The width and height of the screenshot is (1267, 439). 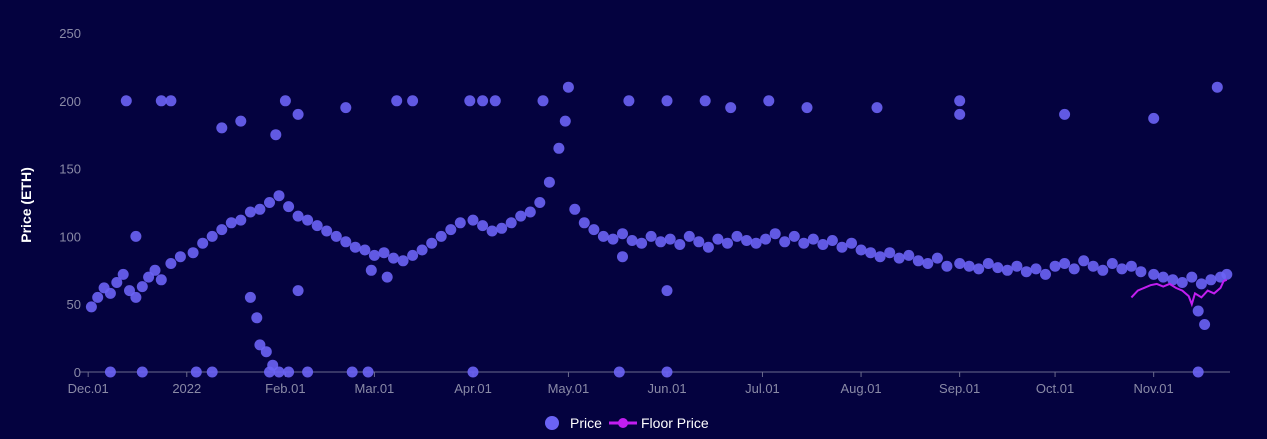 I want to click on legend-item-price: Price, so click(x=573, y=423).